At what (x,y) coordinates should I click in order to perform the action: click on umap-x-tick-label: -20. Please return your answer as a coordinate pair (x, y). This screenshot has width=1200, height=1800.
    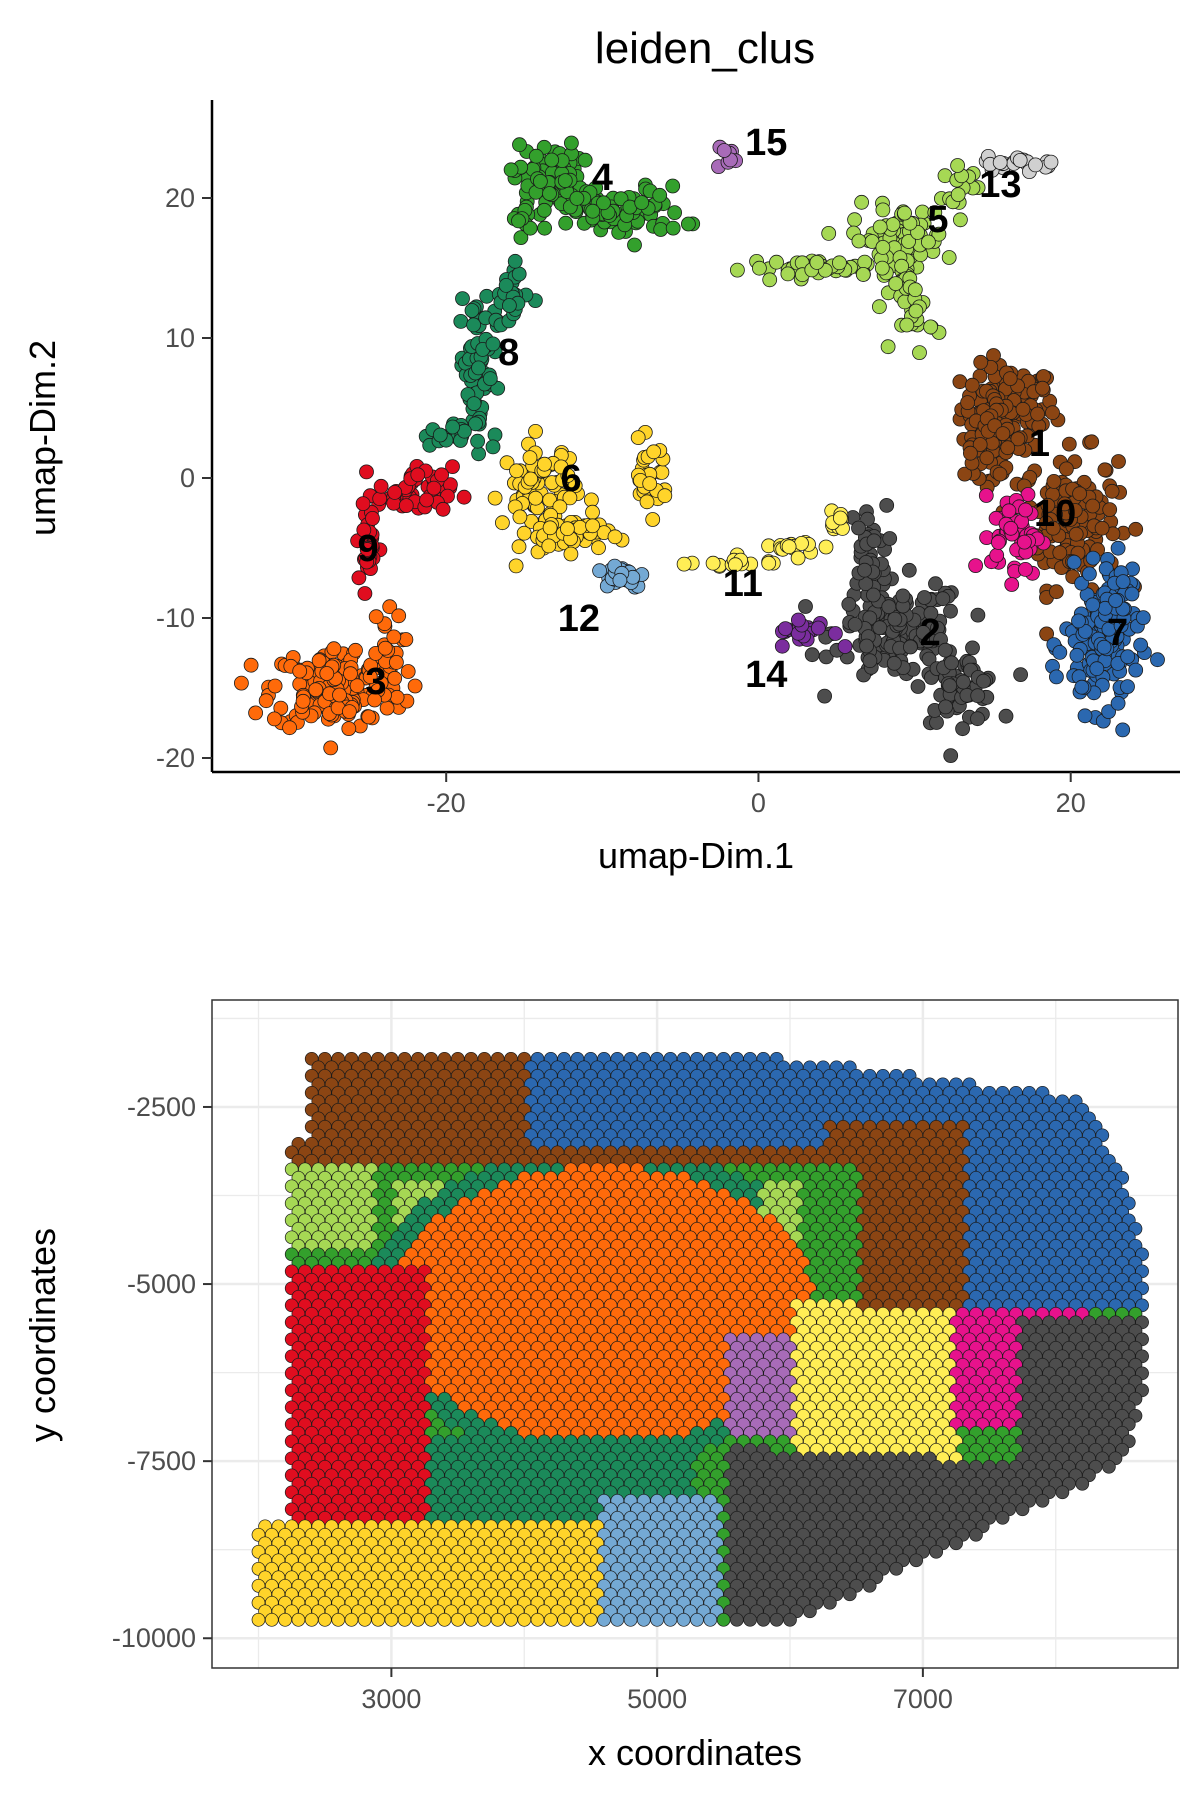
    Looking at the image, I should click on (446, 803).